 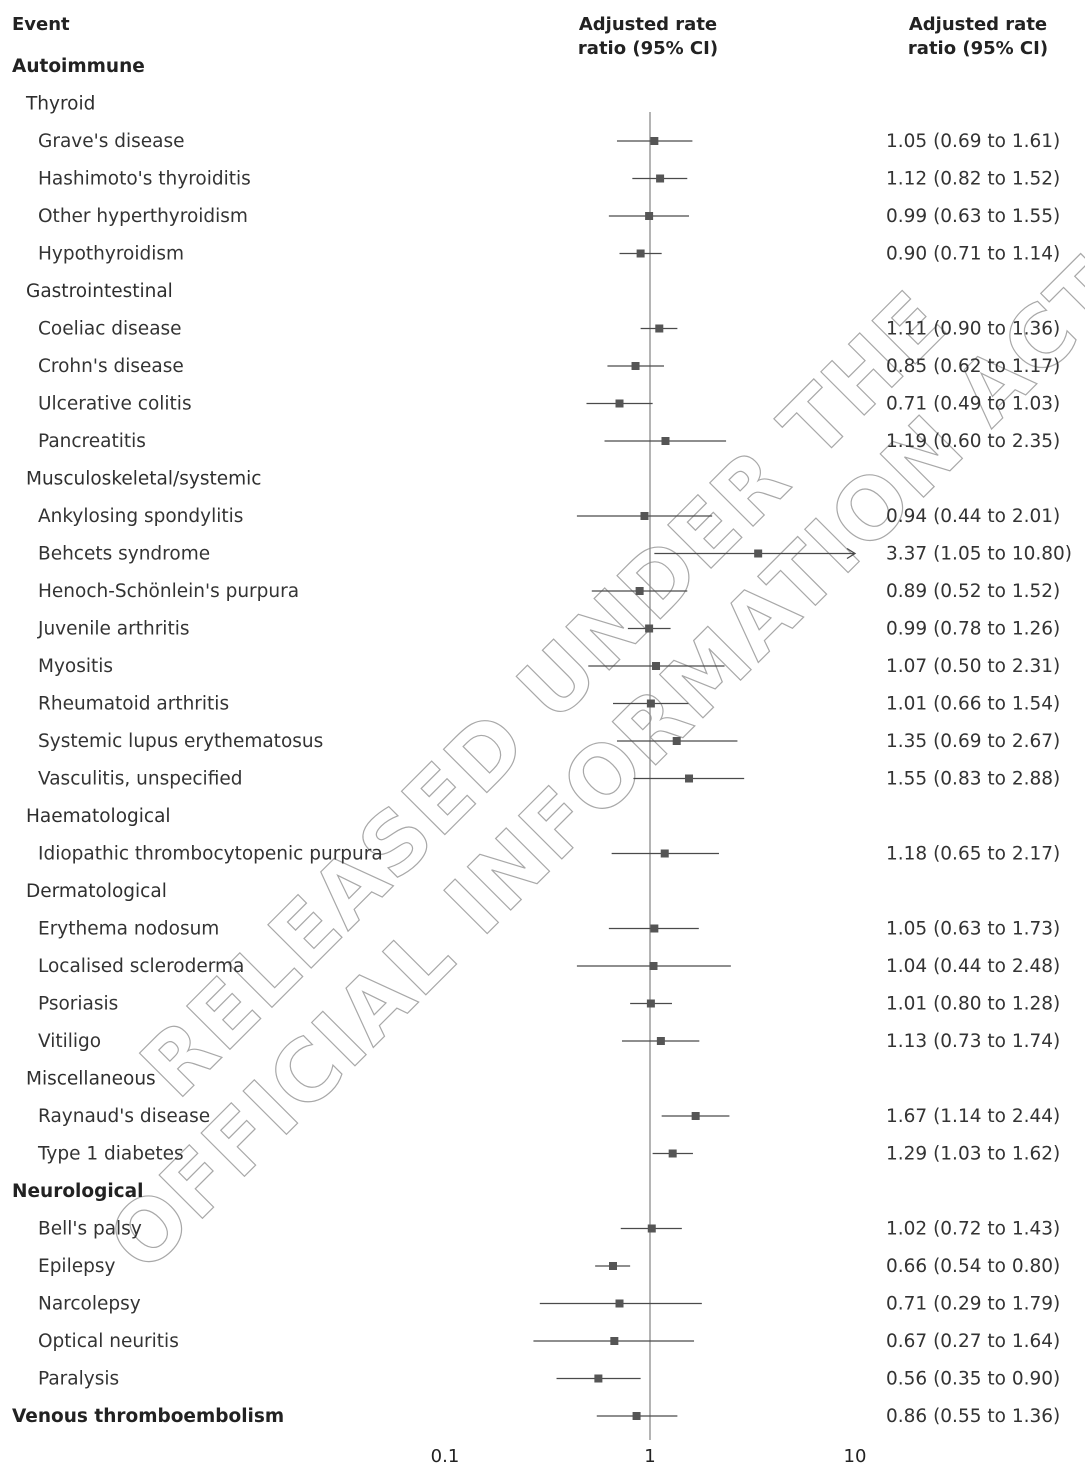 I want to click on row-value: 1.05 (0.69 to 1.61), so click(x=973, y=141).